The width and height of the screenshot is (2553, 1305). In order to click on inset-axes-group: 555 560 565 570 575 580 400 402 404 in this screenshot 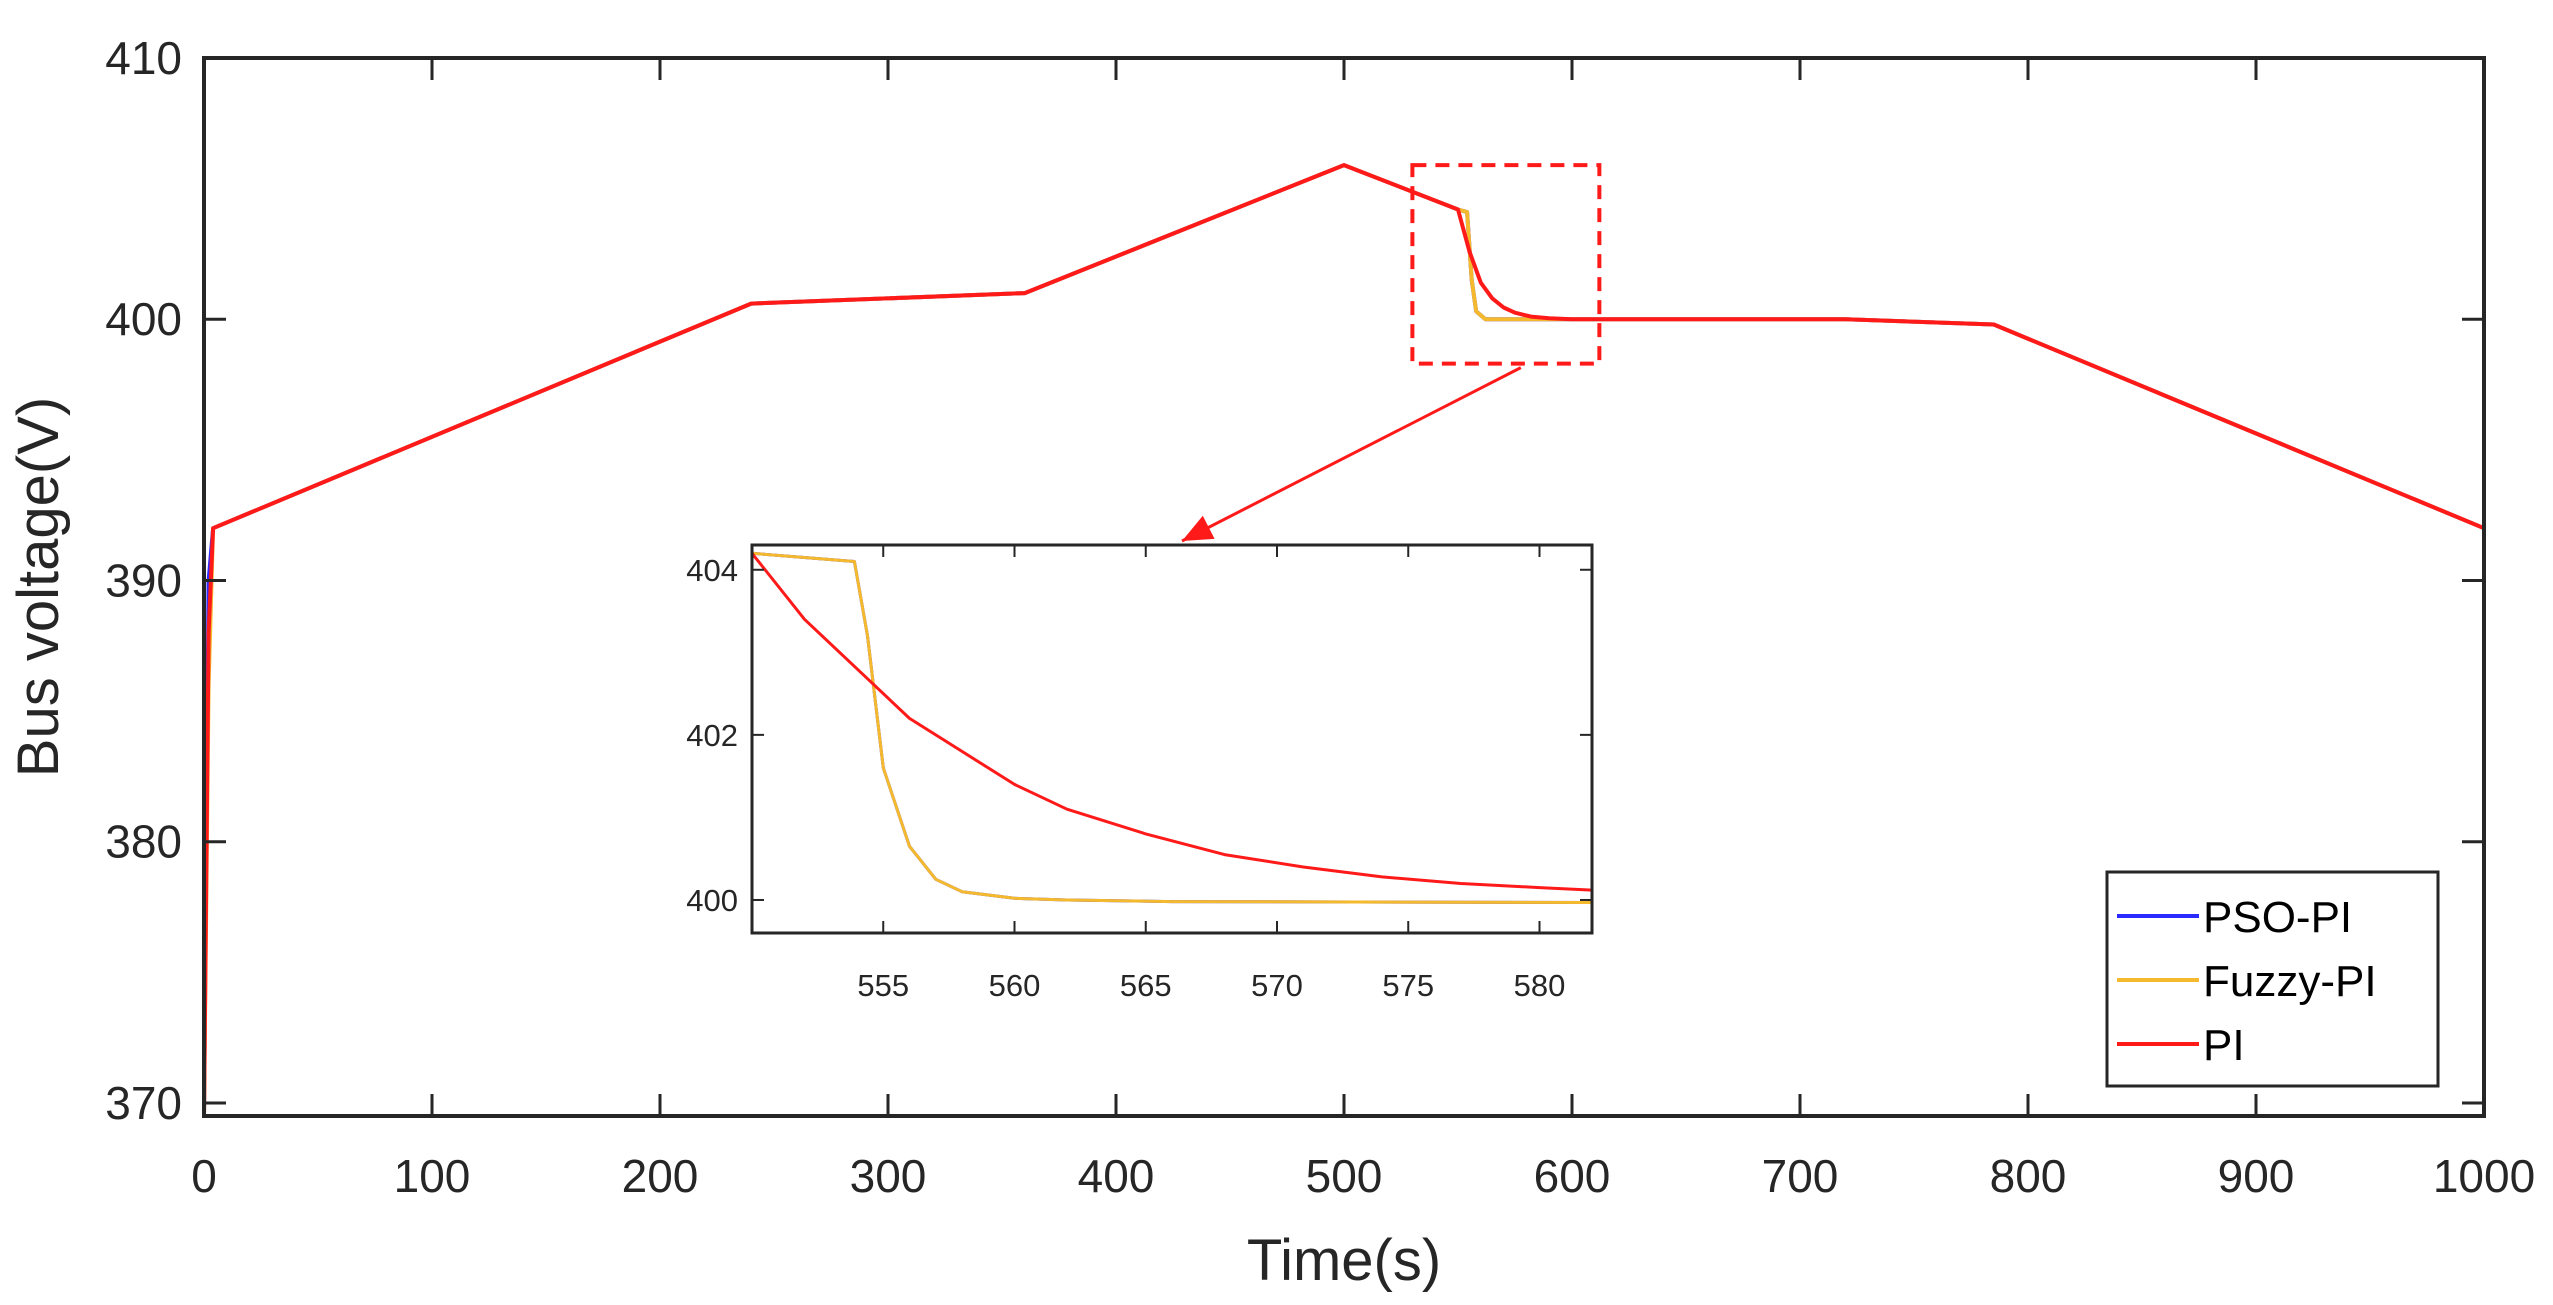, I will do `click(1140, 773)`.